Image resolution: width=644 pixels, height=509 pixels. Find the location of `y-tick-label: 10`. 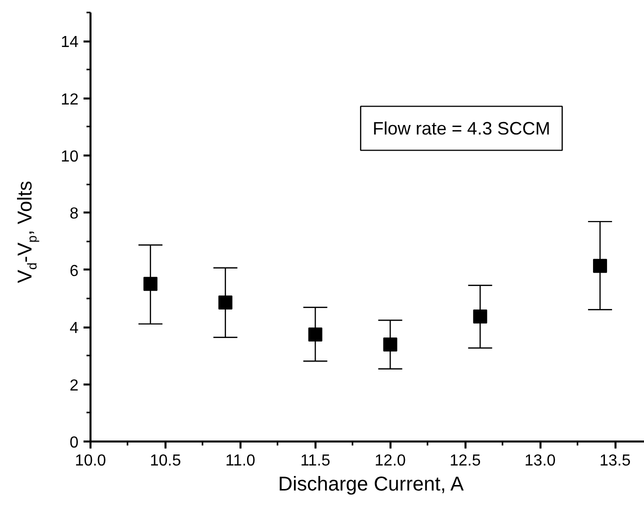

y-tick-label: 10 is located at coordinates (69, 157).